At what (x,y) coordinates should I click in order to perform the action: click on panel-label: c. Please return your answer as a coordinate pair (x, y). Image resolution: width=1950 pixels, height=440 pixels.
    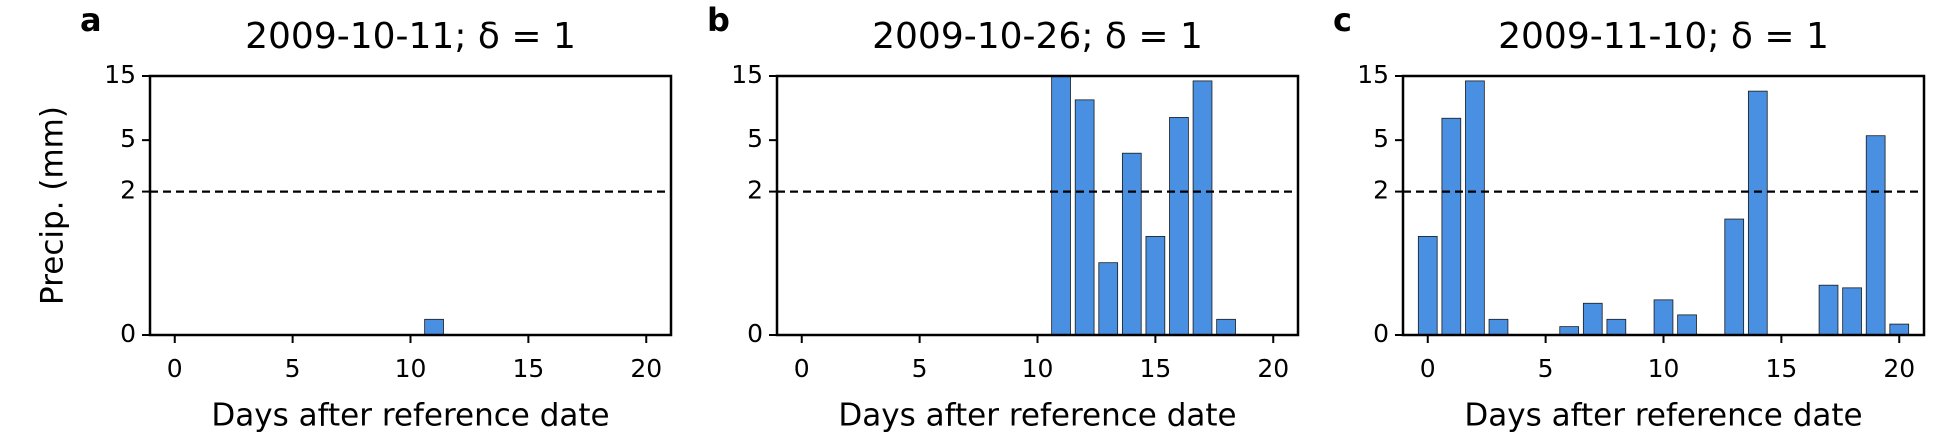
    Looking at the image, I should click on (1342, 20).